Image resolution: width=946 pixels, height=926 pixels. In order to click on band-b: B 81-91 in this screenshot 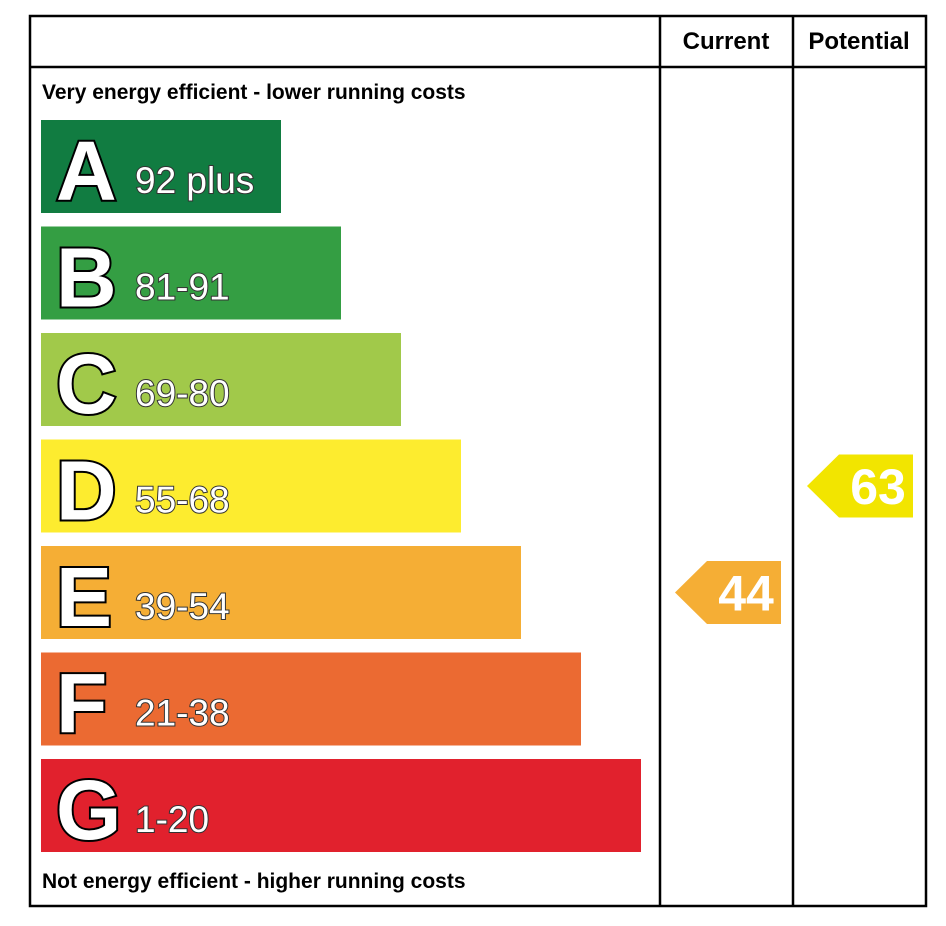, I will do `click(191, 276)`.